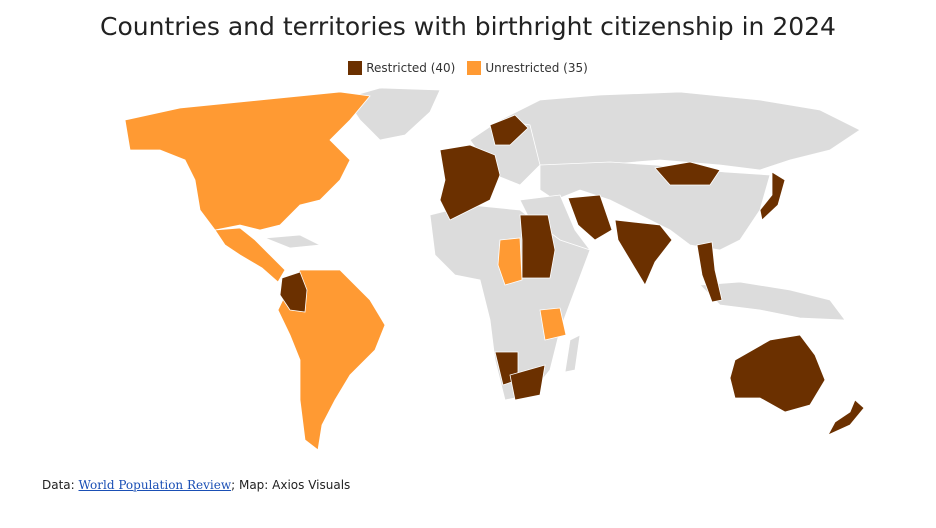  Describe the element at coordinates (687, 173) in the screenshot. I see `mongolia` at that location.